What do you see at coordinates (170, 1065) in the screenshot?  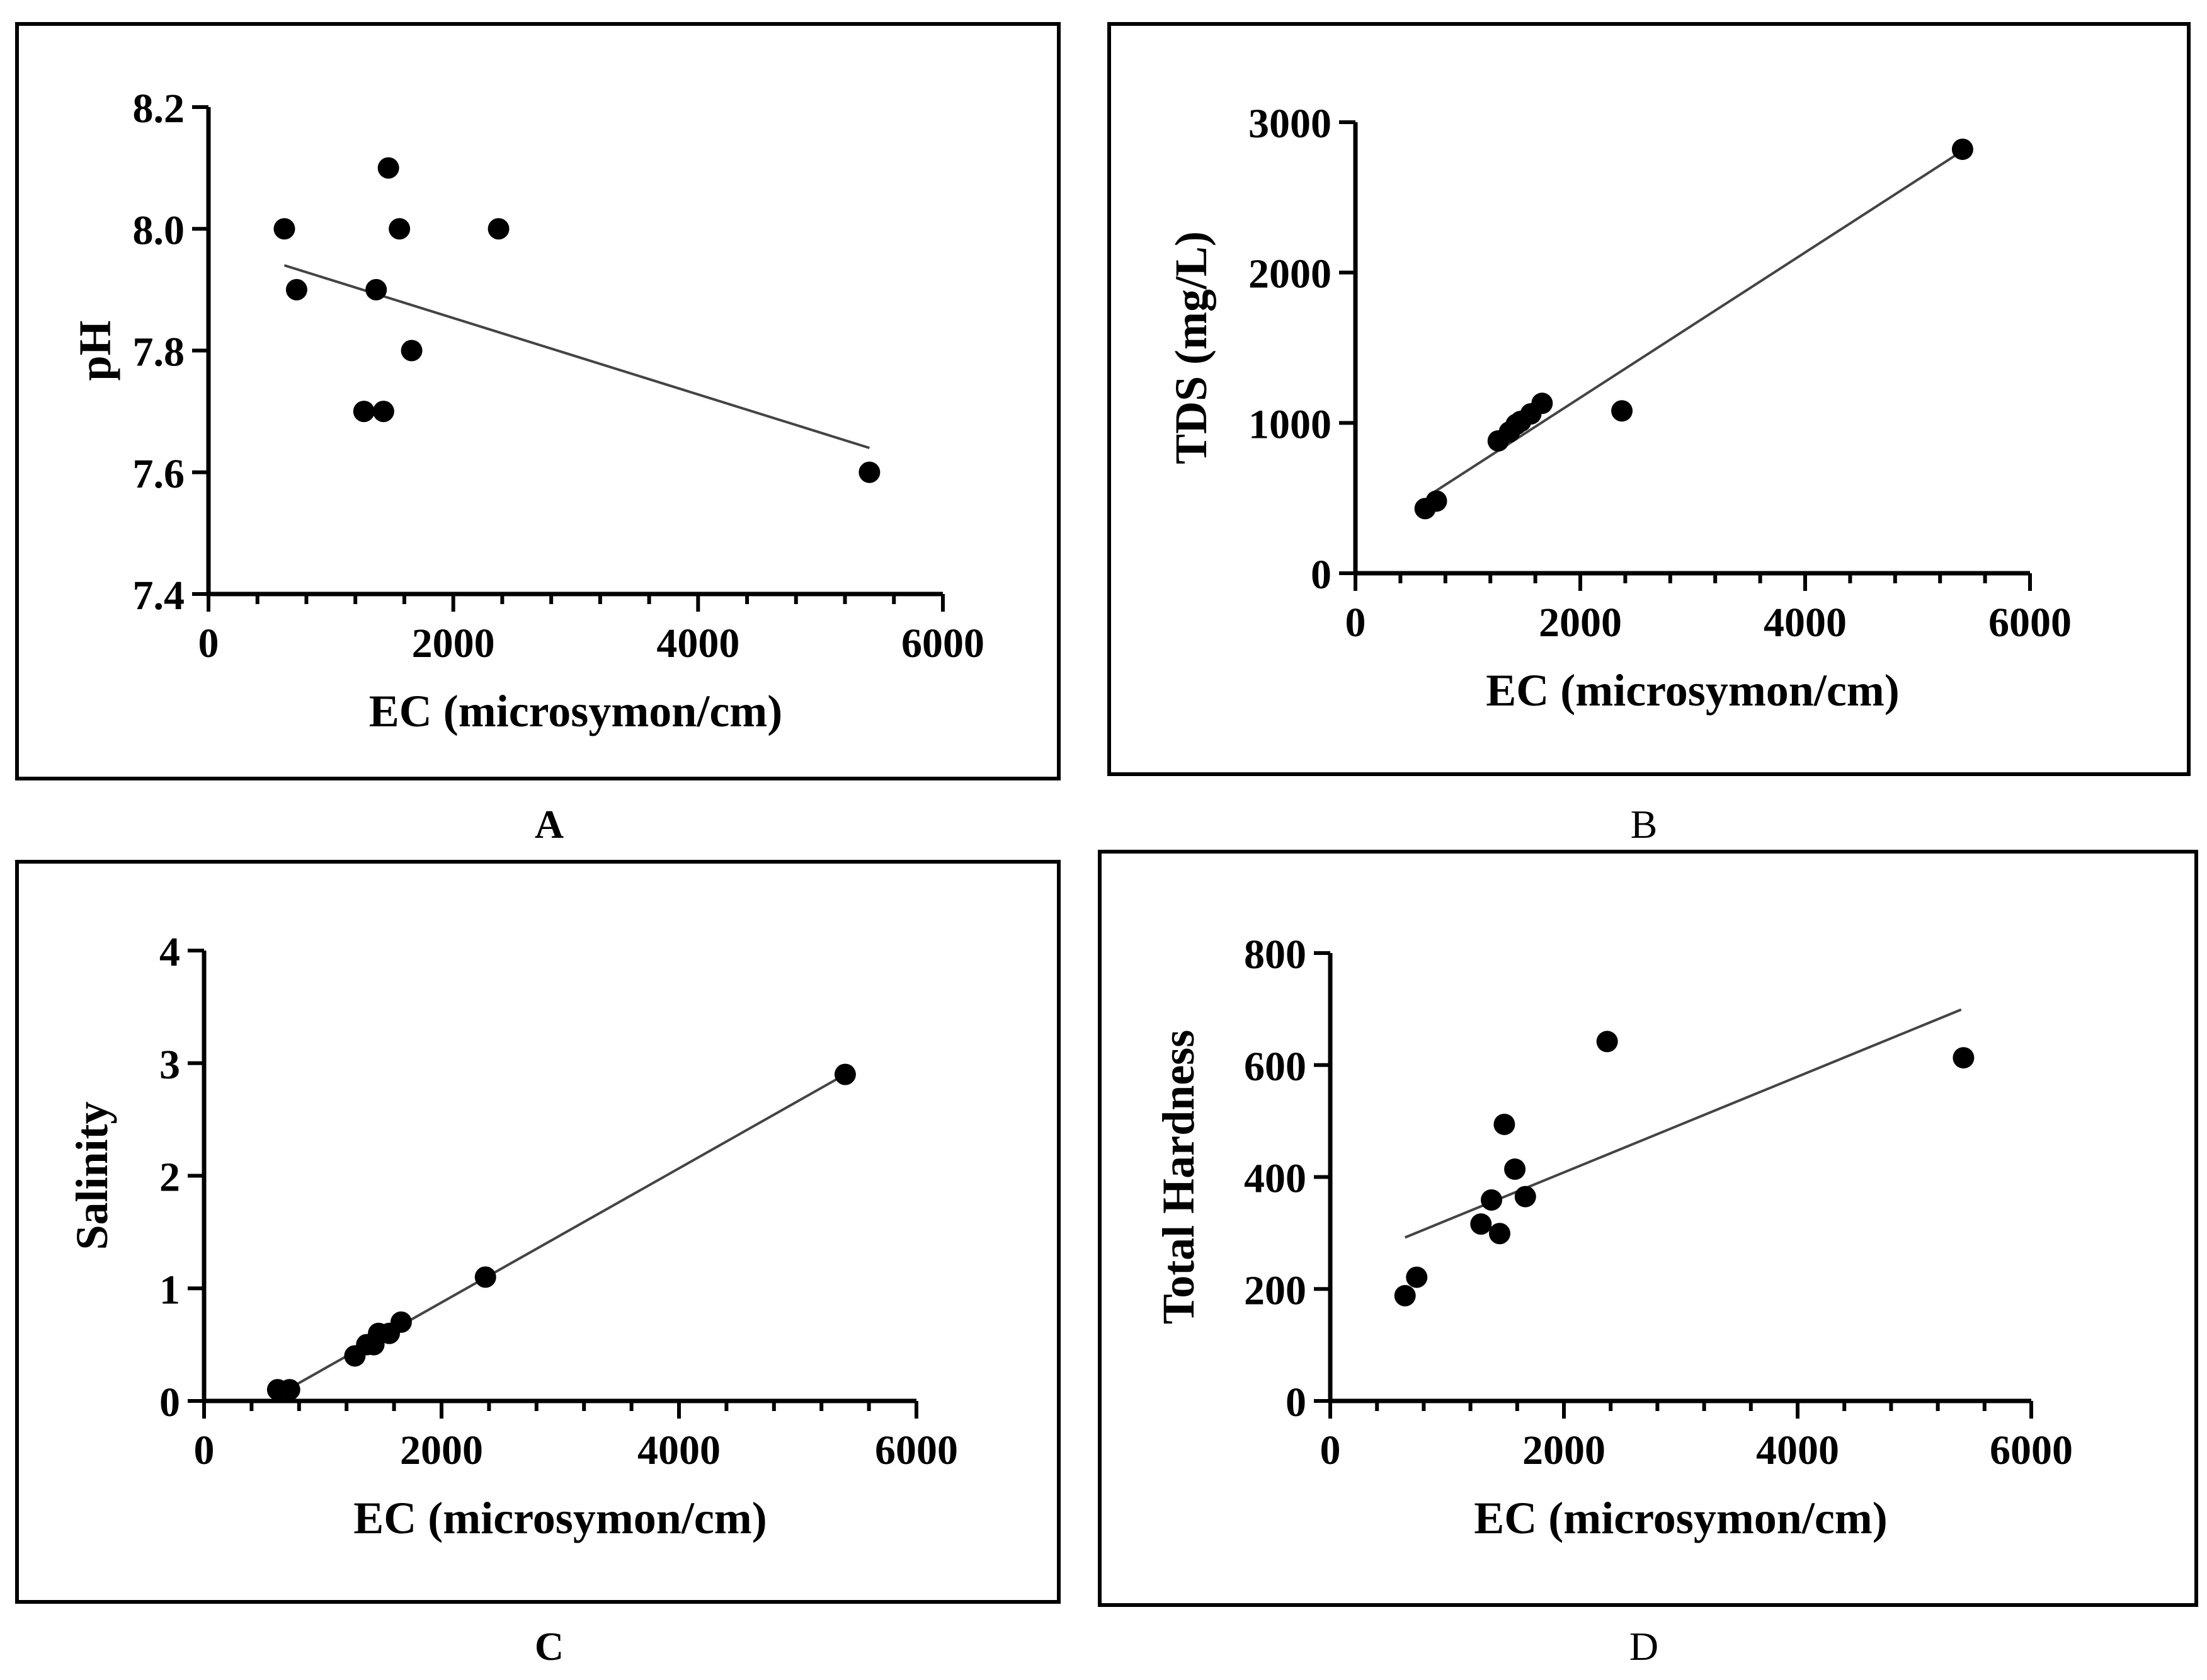 I see `y-tick-label: 3` at bounding box center [170, 1065].